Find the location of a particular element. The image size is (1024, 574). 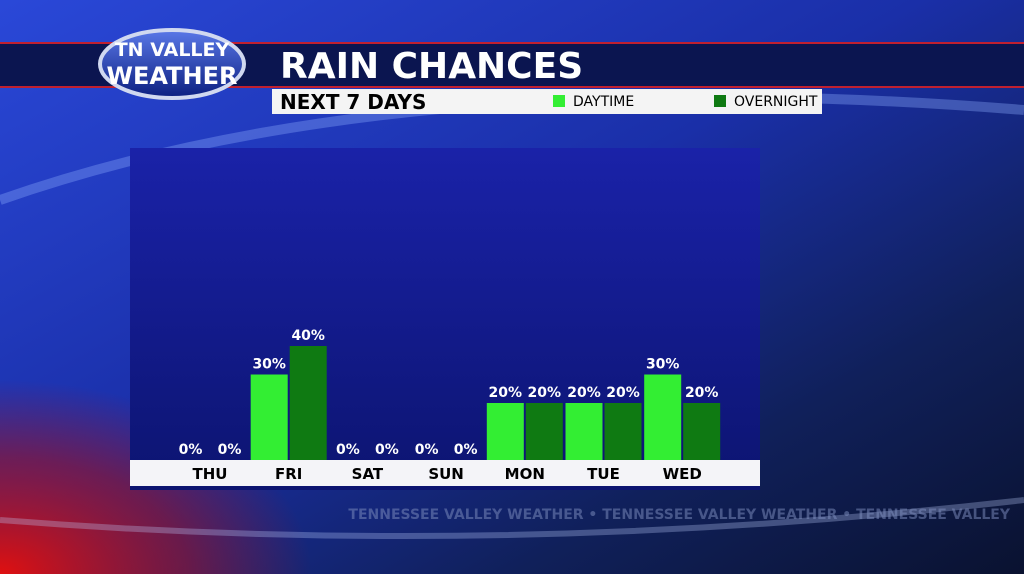

legend-label: OVERNIGHT is located at coordinates (776, 102).